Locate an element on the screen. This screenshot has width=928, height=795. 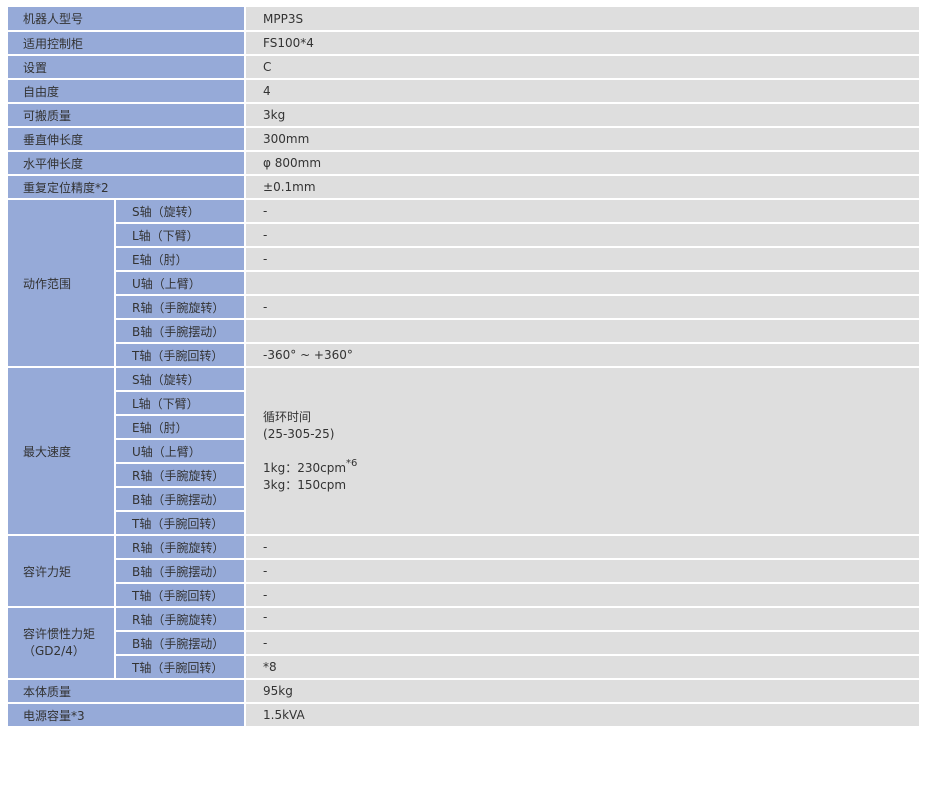
spec-row: 重复定位精度*2 ±0.1mm is located at coordinates (464, 187).